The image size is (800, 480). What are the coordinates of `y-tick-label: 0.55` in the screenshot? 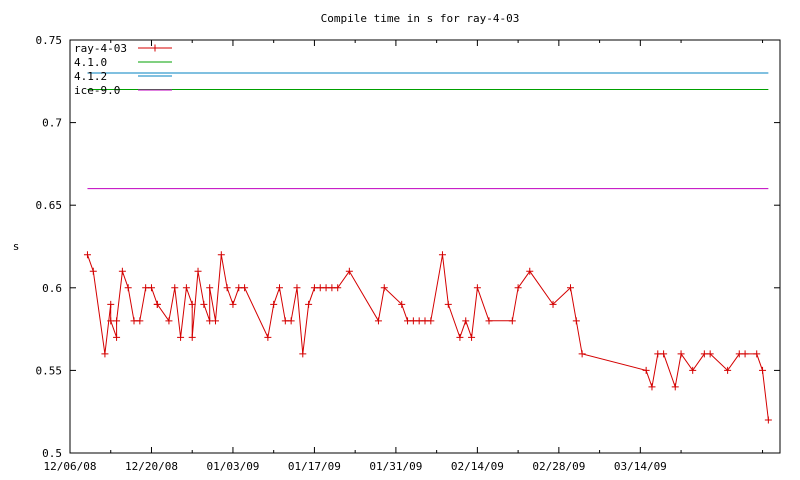 It's located at (49, 370).